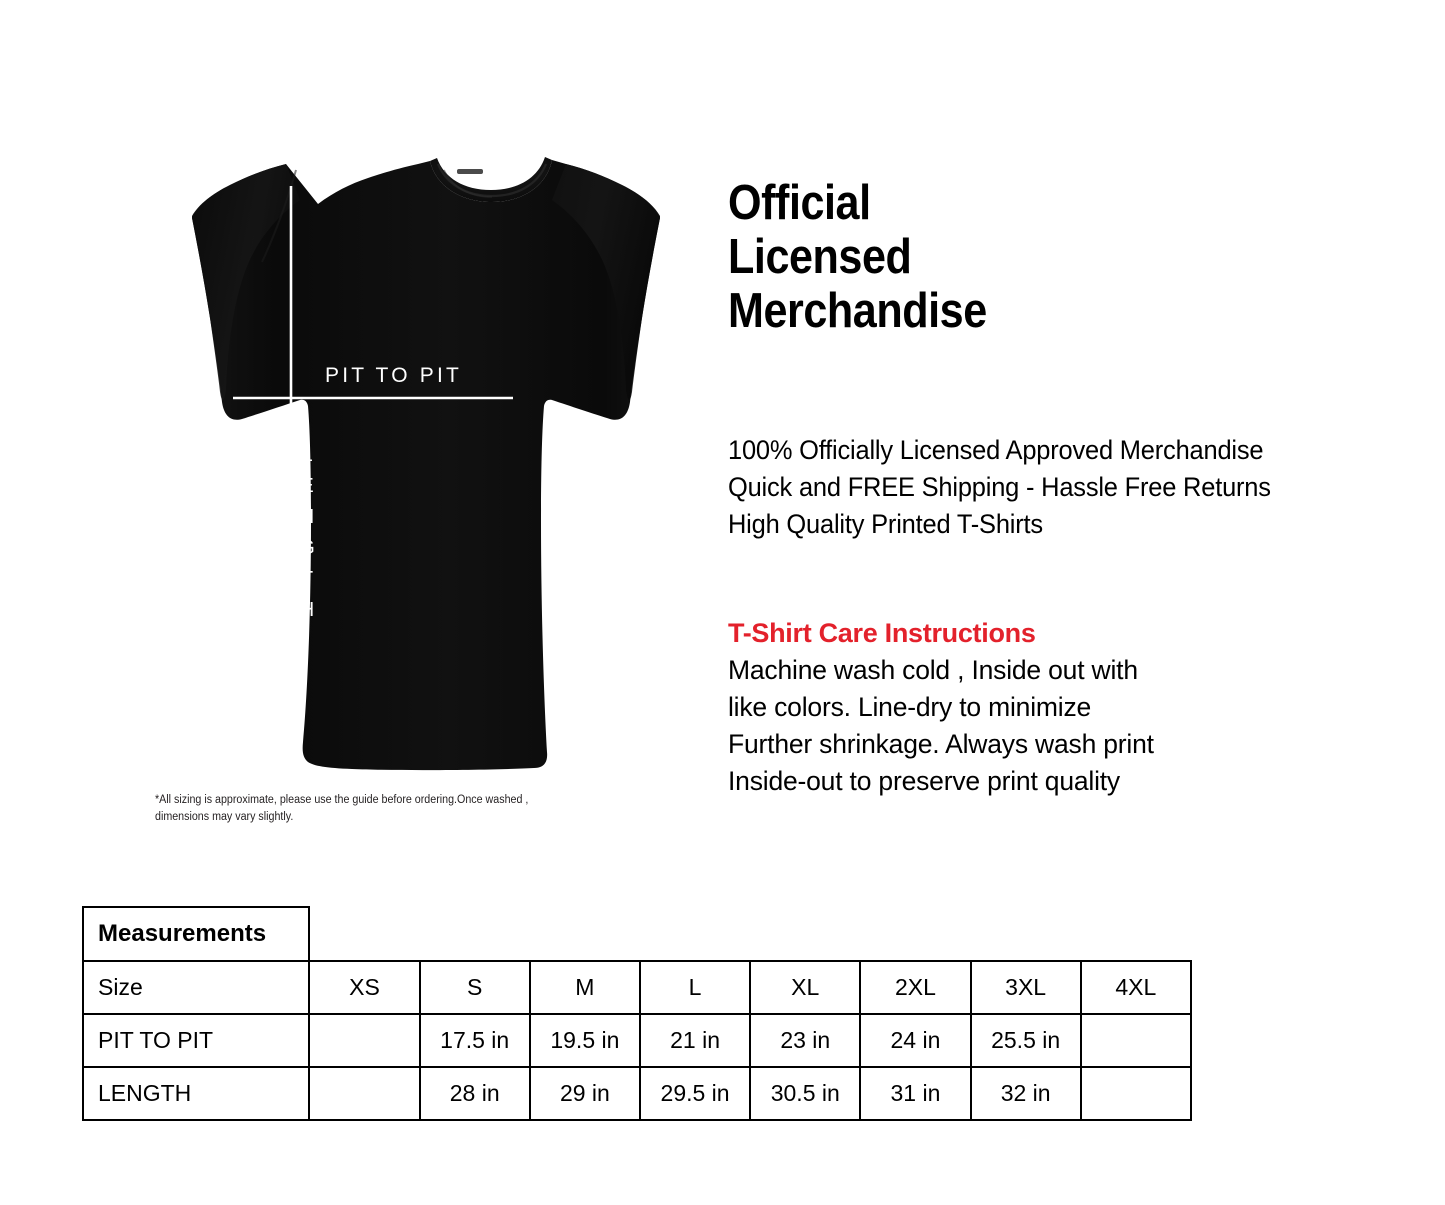  What do you see at coordinates (1025, 1040) in the screenshot?
I see `cell-pit-to-pit-3xl: 25.5 in` at bounding box center [1025, 1040].